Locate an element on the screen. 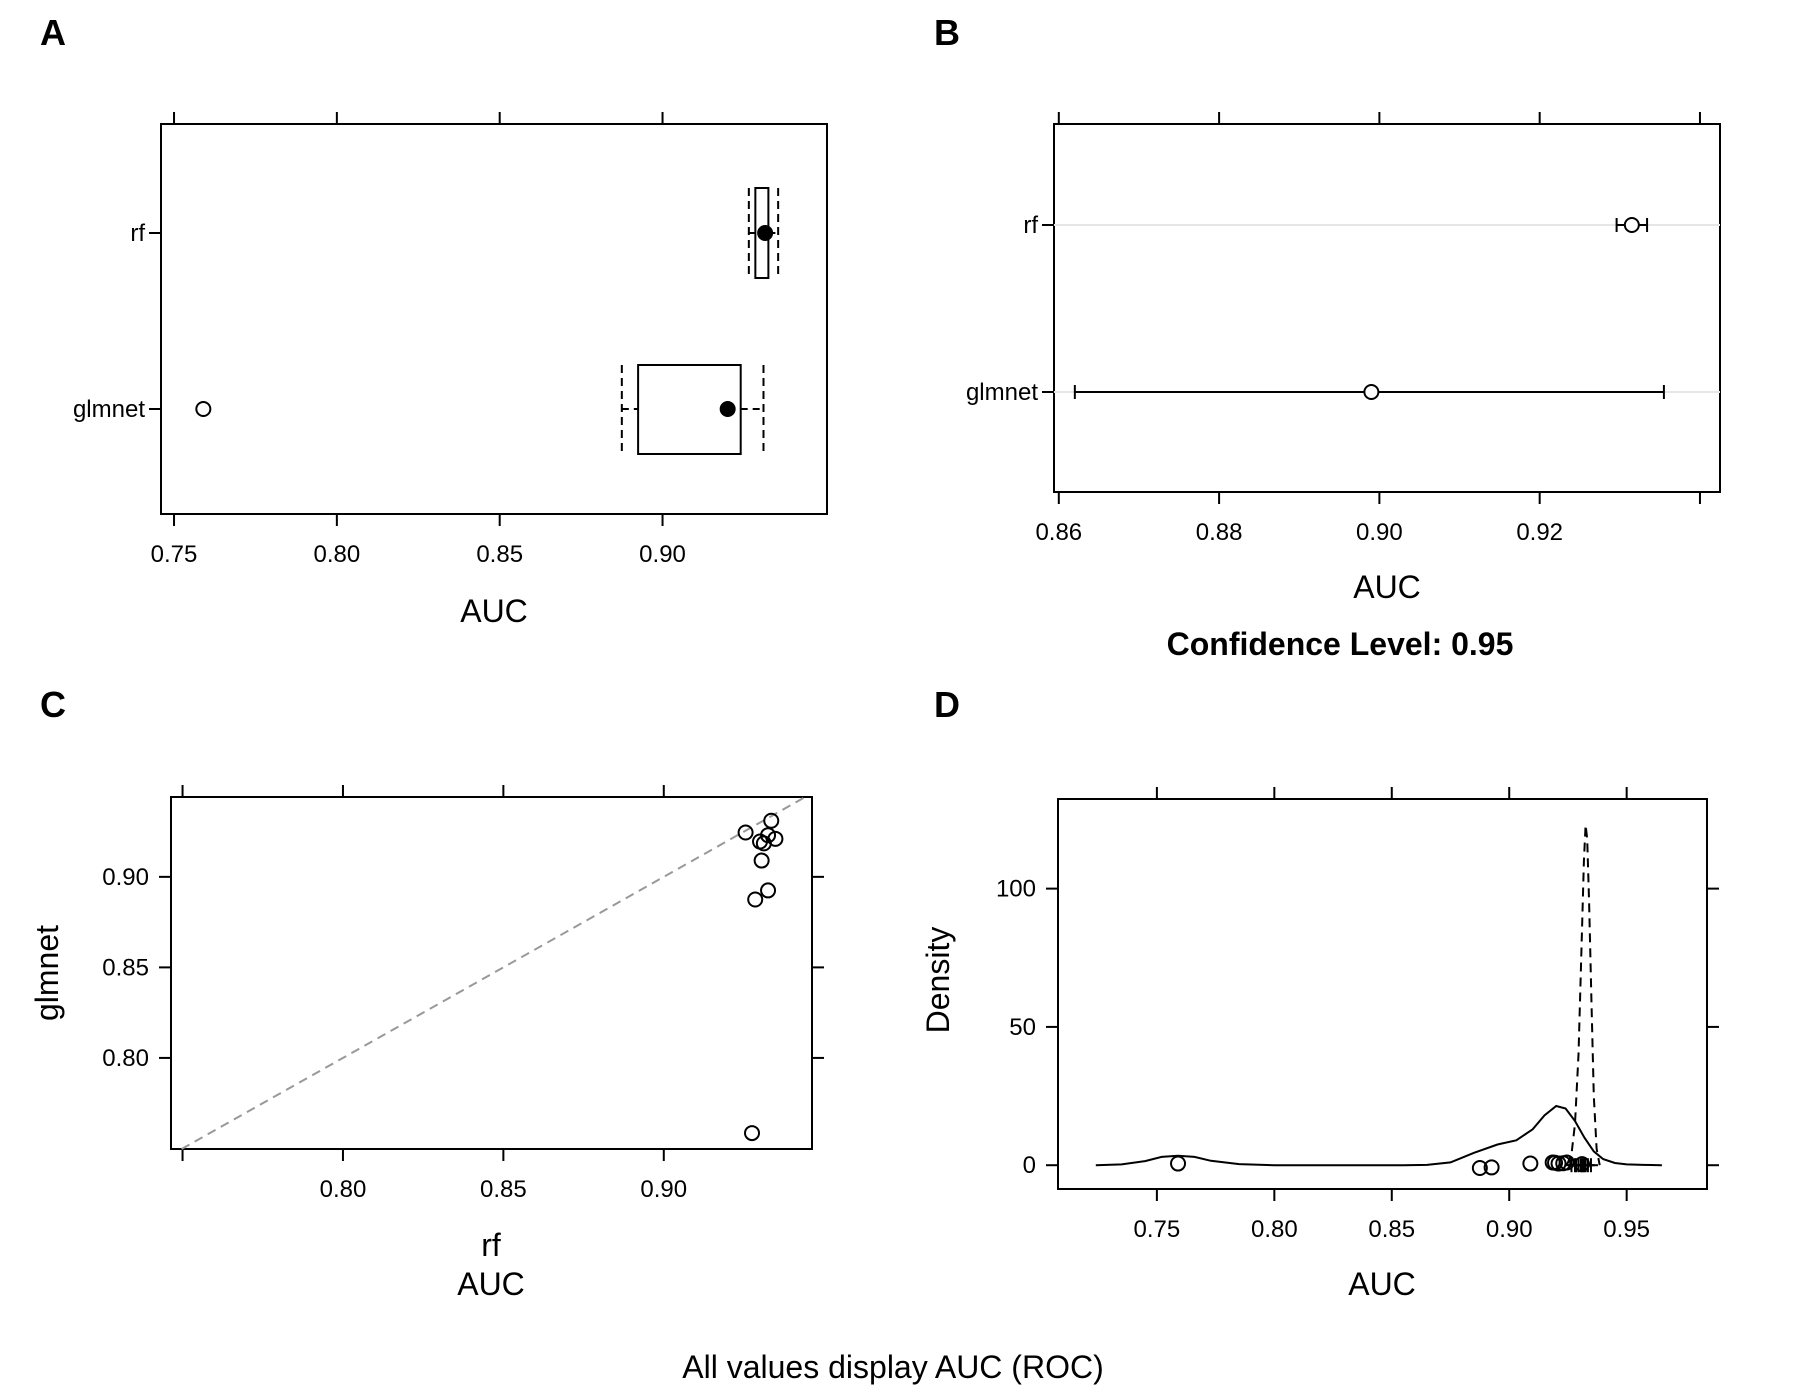 This screenshot has height=1400, width=1800. panel-d-letter: D is located at coordinates (947, 704).